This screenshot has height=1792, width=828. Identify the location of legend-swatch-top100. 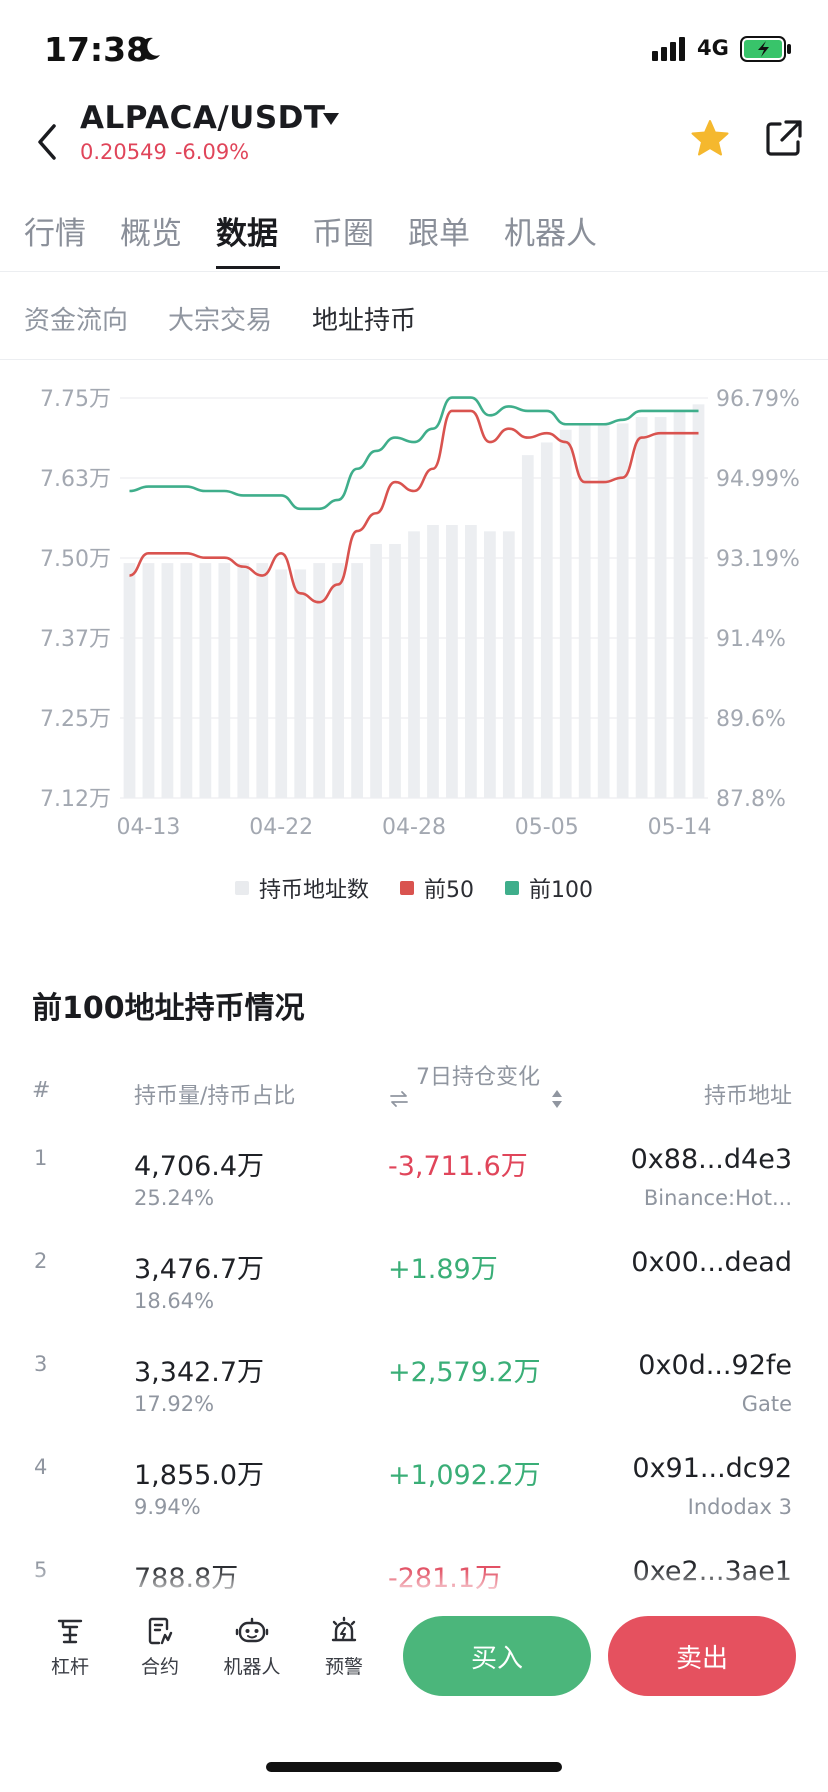
(512, 888).